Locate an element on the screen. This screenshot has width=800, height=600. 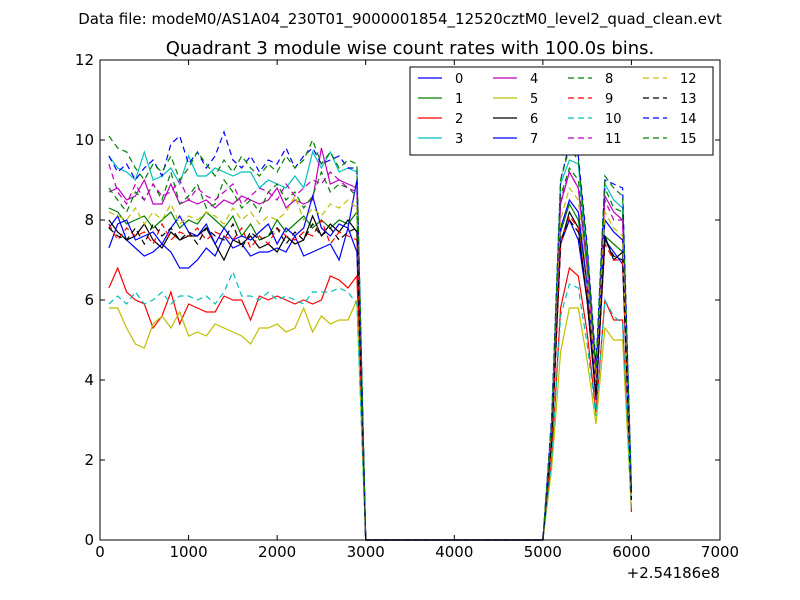
x-tick-label: 3000 is located at coordinates (366, 552).